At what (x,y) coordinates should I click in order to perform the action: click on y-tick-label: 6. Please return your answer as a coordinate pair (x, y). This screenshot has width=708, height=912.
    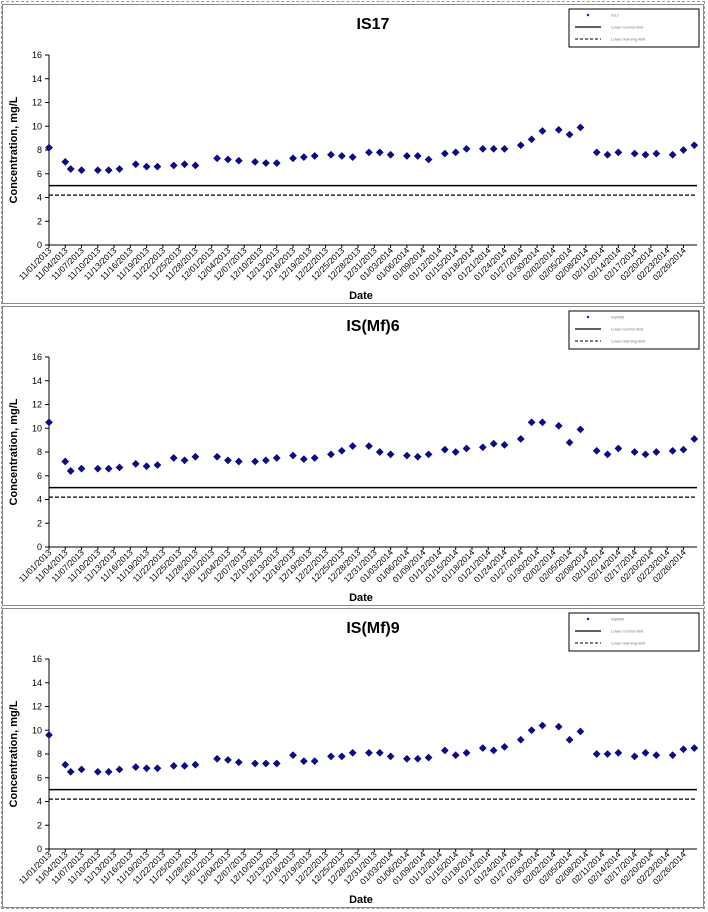
    Looking at the image, I should click on (39, 174).